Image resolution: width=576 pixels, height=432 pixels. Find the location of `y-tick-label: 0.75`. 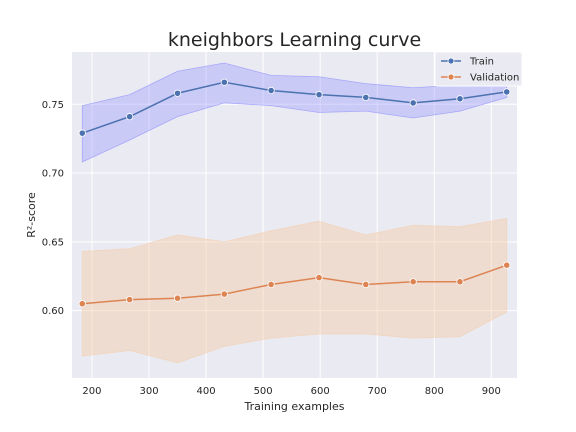

y-tick-label: 0.75 is located at coordinates (53, 105).